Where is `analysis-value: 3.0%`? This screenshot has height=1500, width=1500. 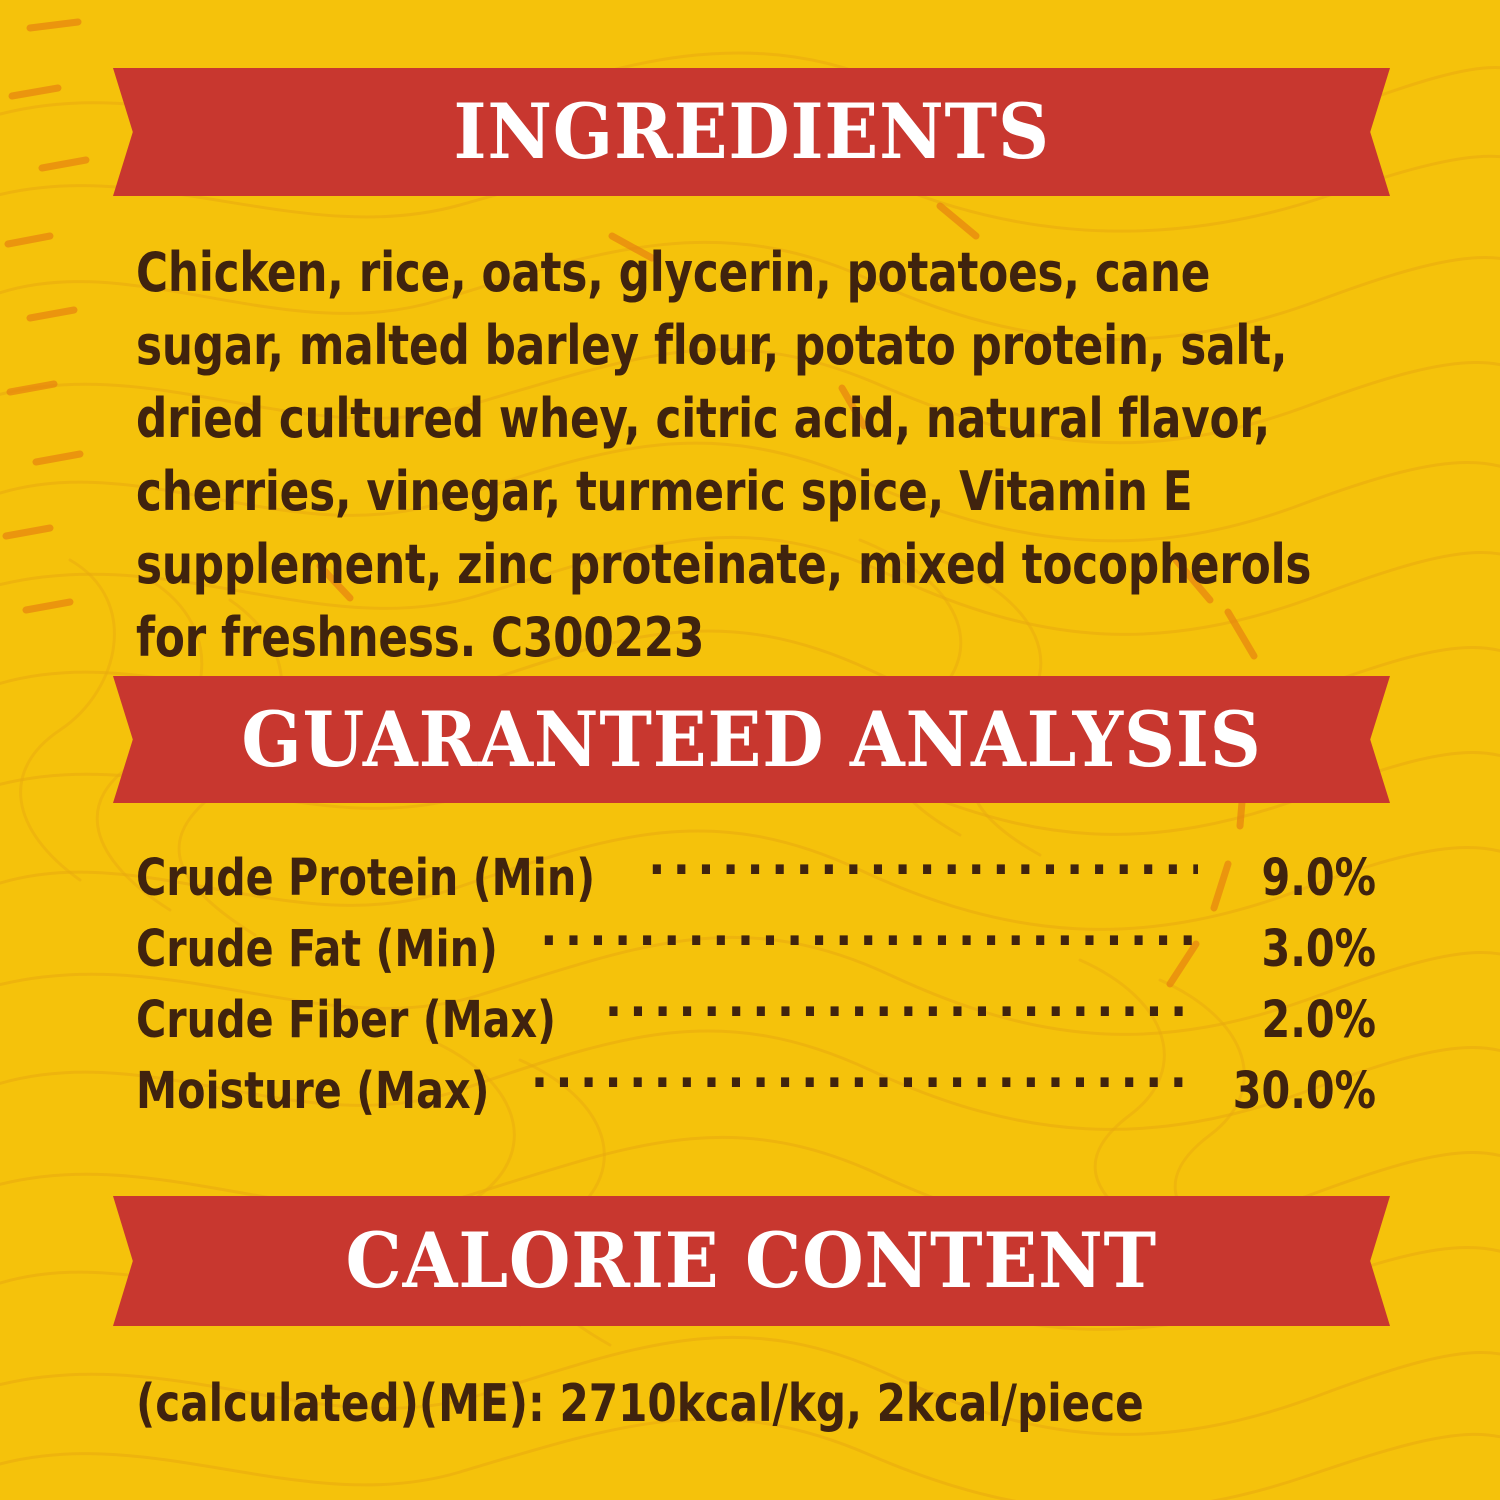
analysis-value: 3.0% is located at coordinates (1318, 949).